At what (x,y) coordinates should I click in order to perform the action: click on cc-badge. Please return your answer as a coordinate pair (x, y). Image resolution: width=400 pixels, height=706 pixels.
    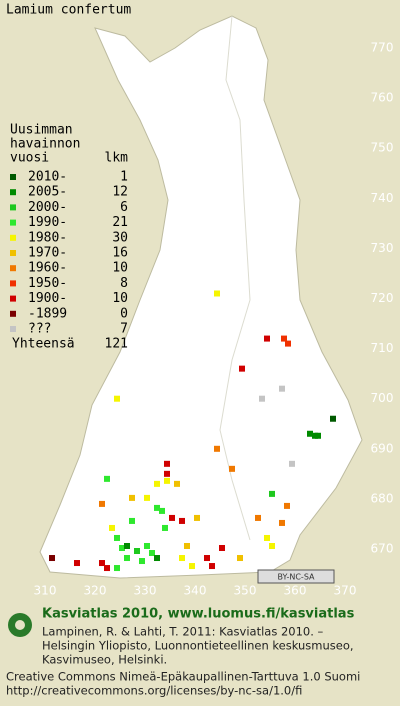
    Looking at the image, I should click on (296, 576).